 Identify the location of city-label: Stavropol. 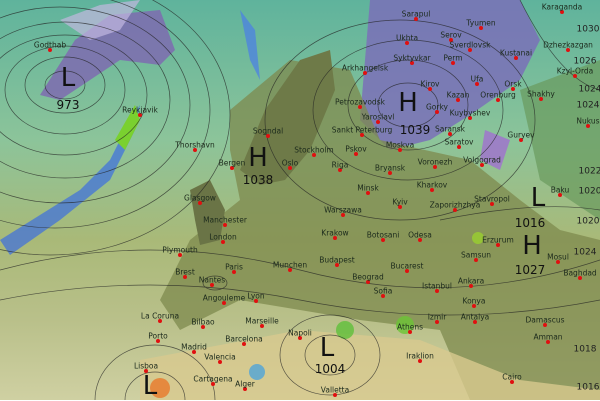
(492, 199).